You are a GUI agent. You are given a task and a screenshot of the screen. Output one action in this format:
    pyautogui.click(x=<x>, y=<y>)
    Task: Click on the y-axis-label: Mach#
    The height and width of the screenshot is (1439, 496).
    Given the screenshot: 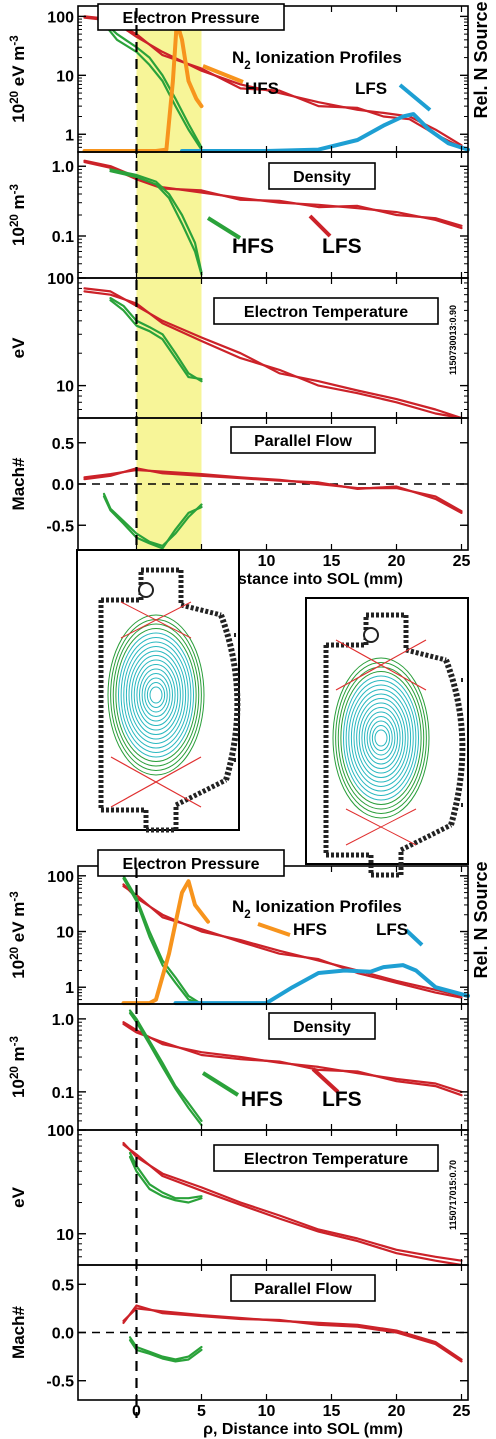 What is the action you would take?
    pyautogui.click(x=18, y=483)
    